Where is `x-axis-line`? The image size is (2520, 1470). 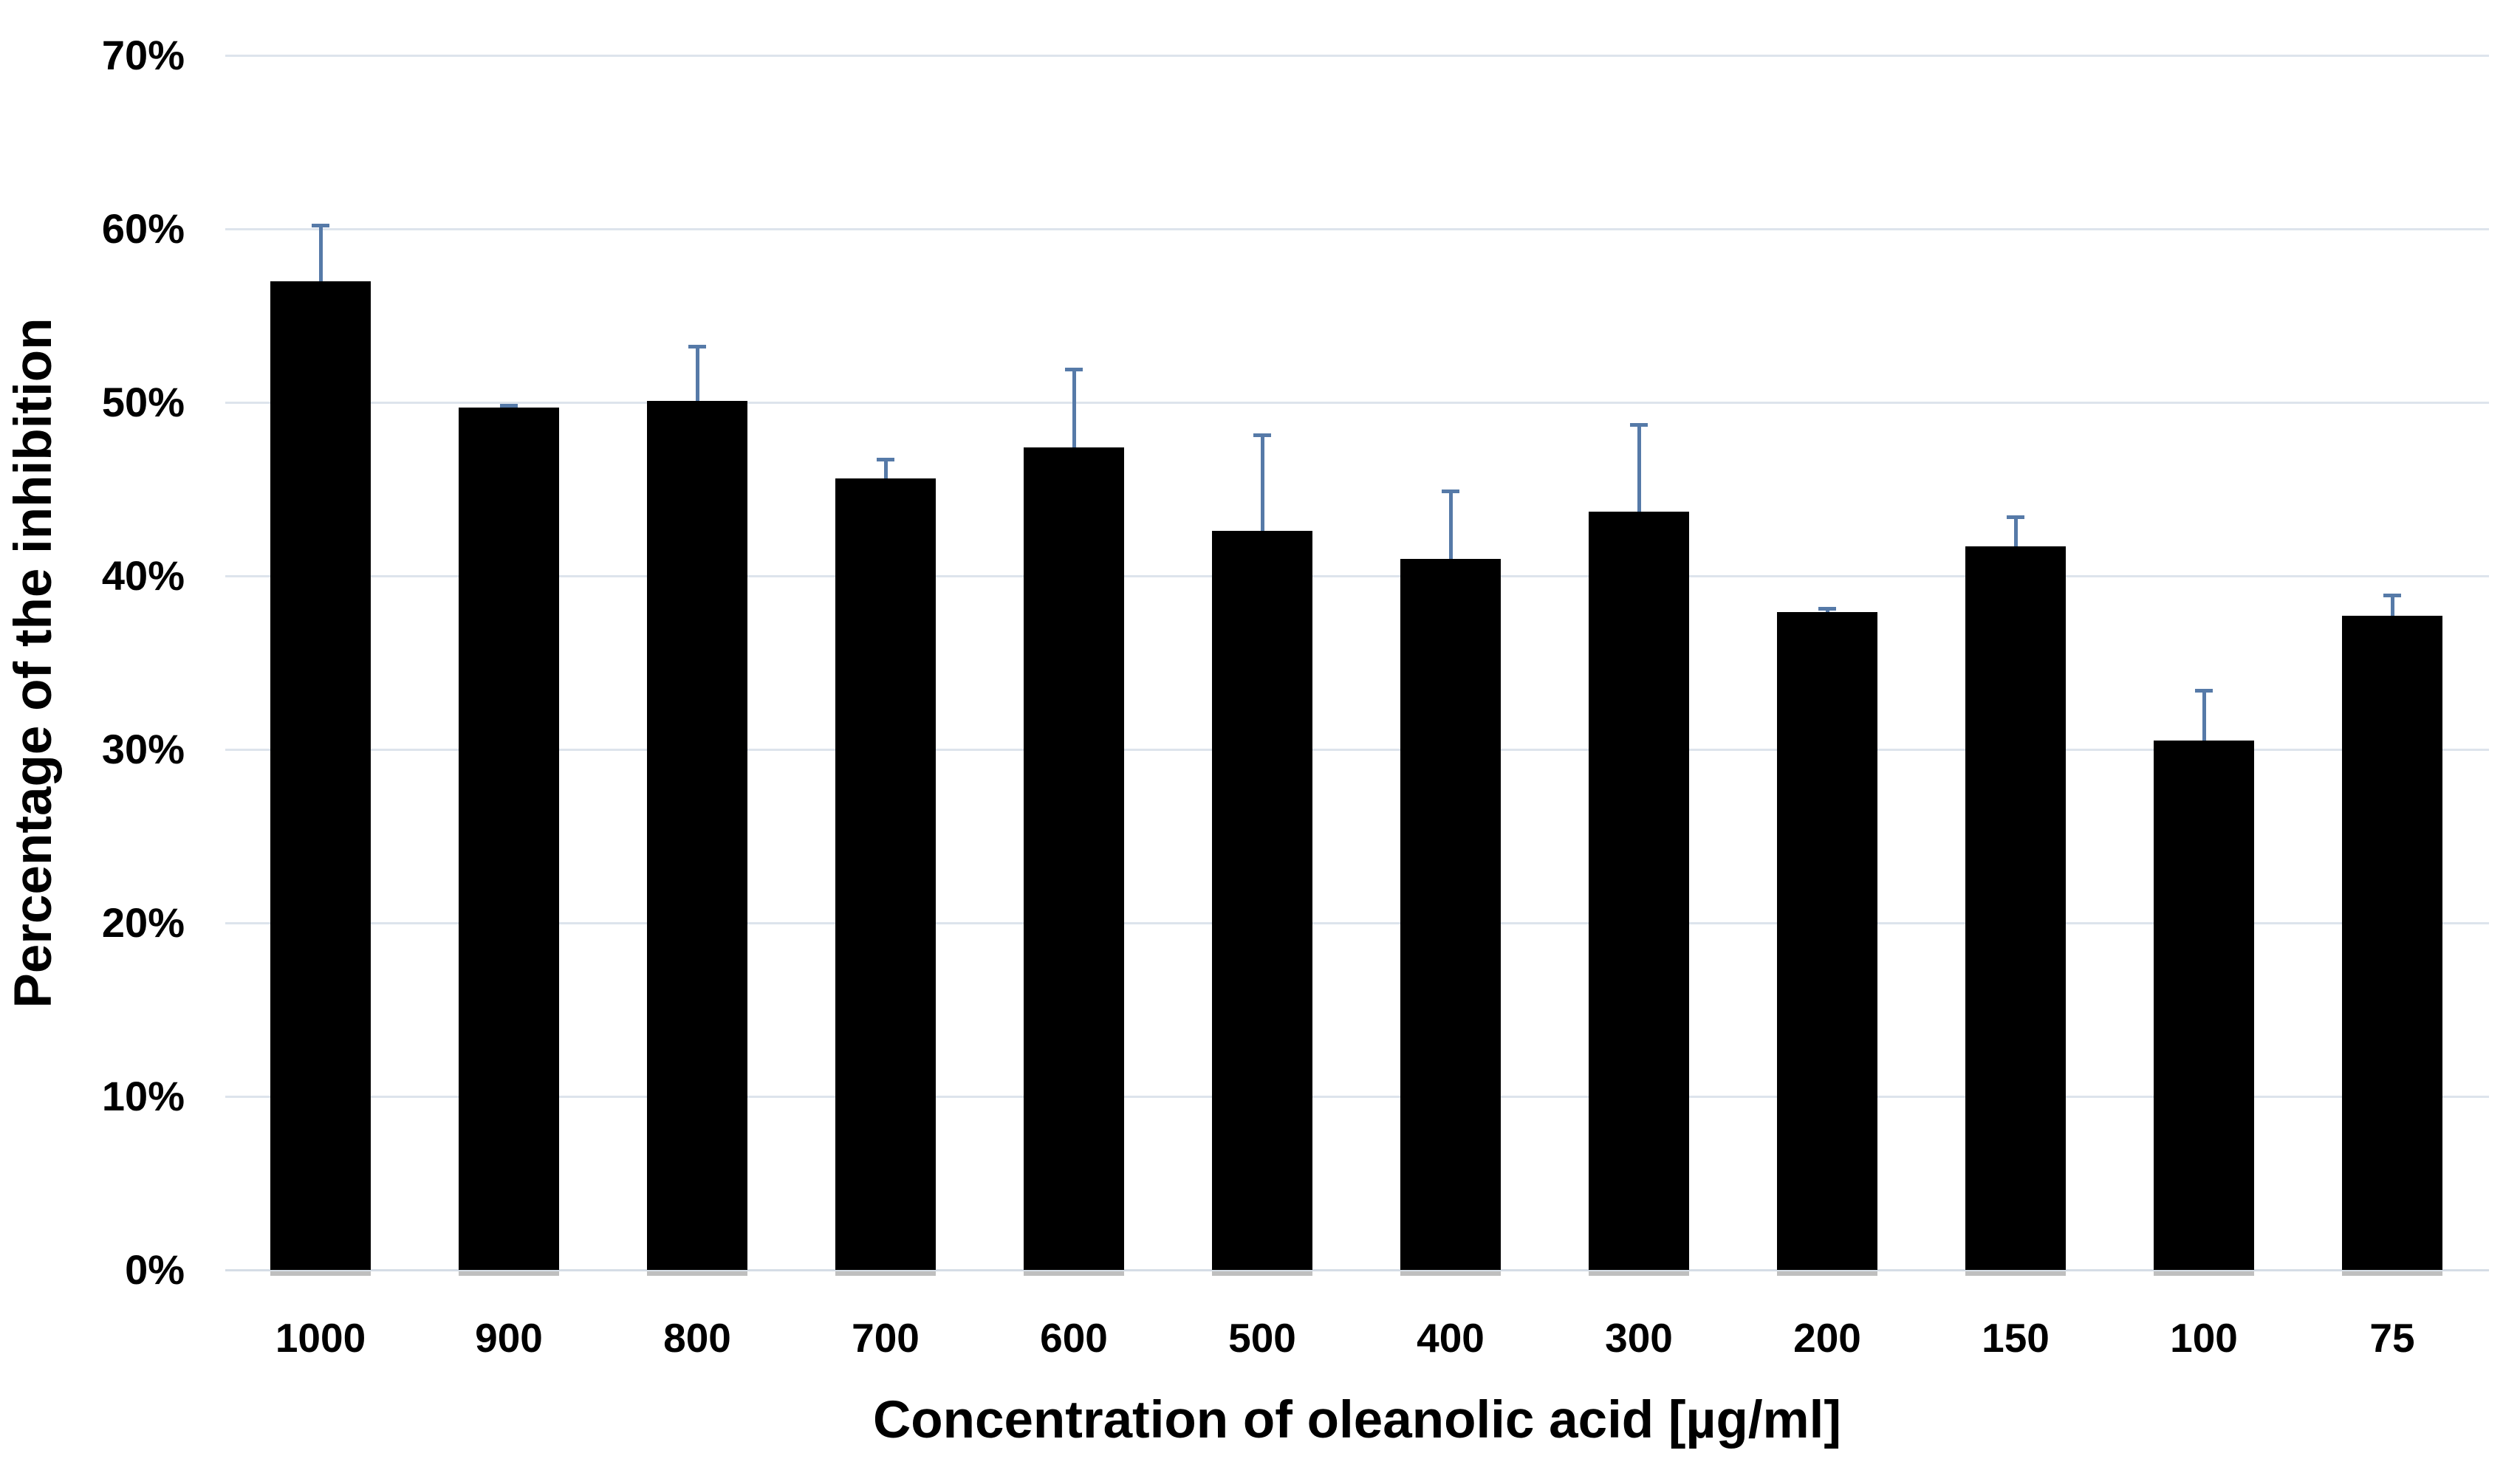 x-axis-line is located at coordinates (1357, 1269).